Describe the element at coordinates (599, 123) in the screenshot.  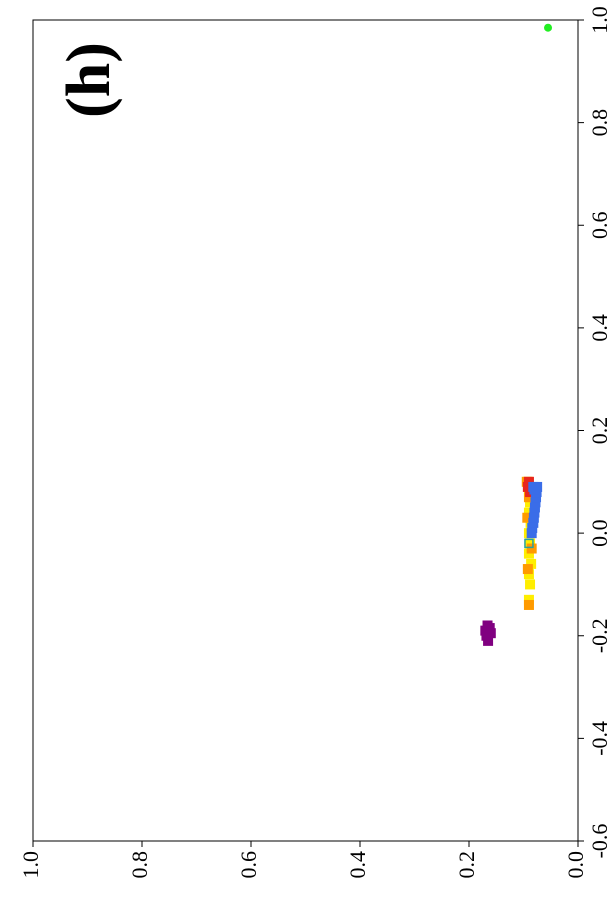
I see `x-tick-label: 0.8` at that location.